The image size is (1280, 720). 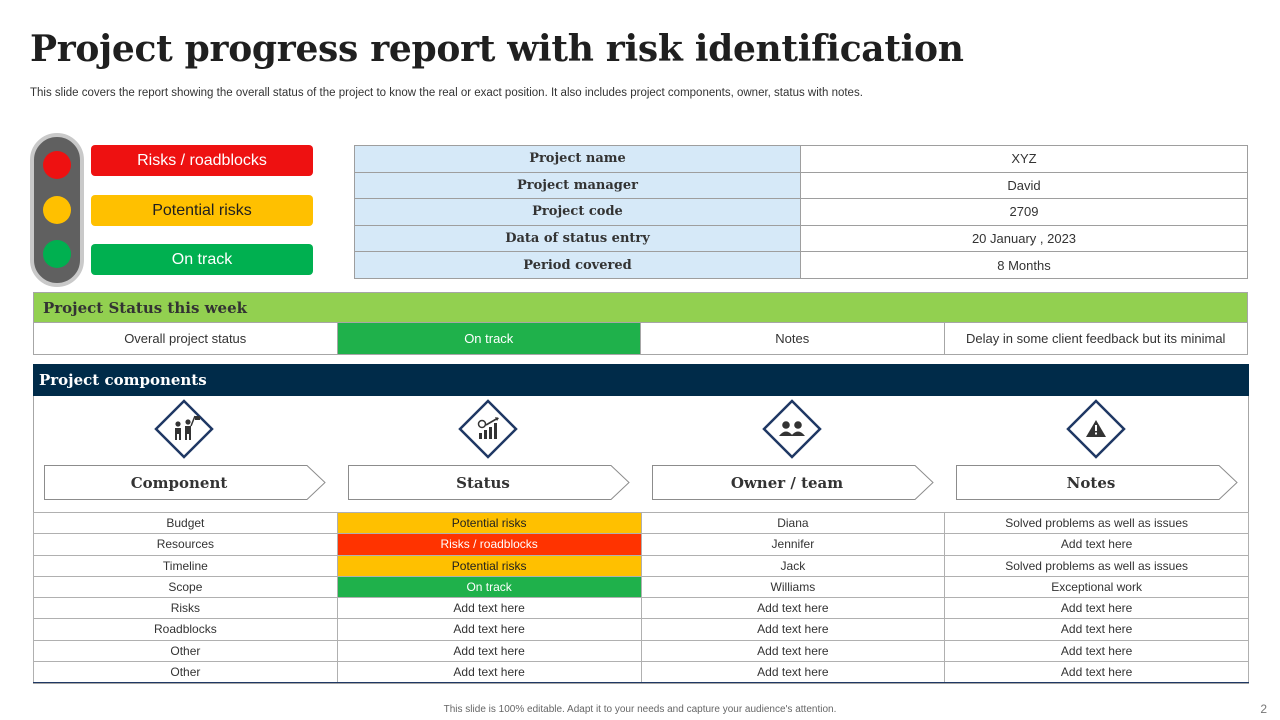 What do you see at coordinates (1091, 482) in the screenshot?
I see `column-header-notes: Notes` at bounding box center [1091, 482].